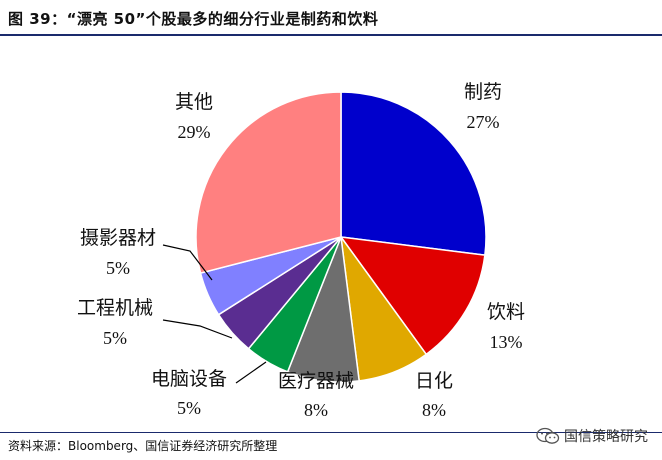 The height and width of the screenshot is (460, 662). Describe the element at coordinates (194, 102) in the screenshot. I see `slice-label: 其他` at that location.